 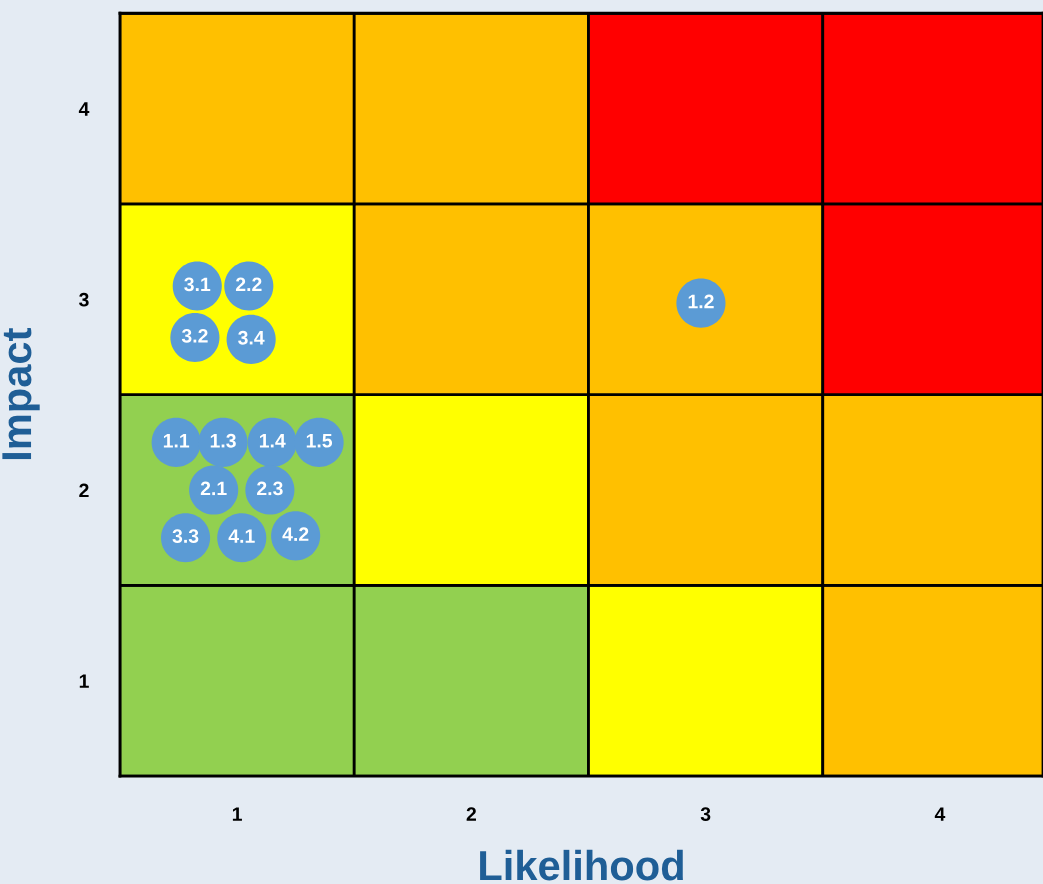 I want to click on x-tick-label: 4, so click(x=940, y=814).